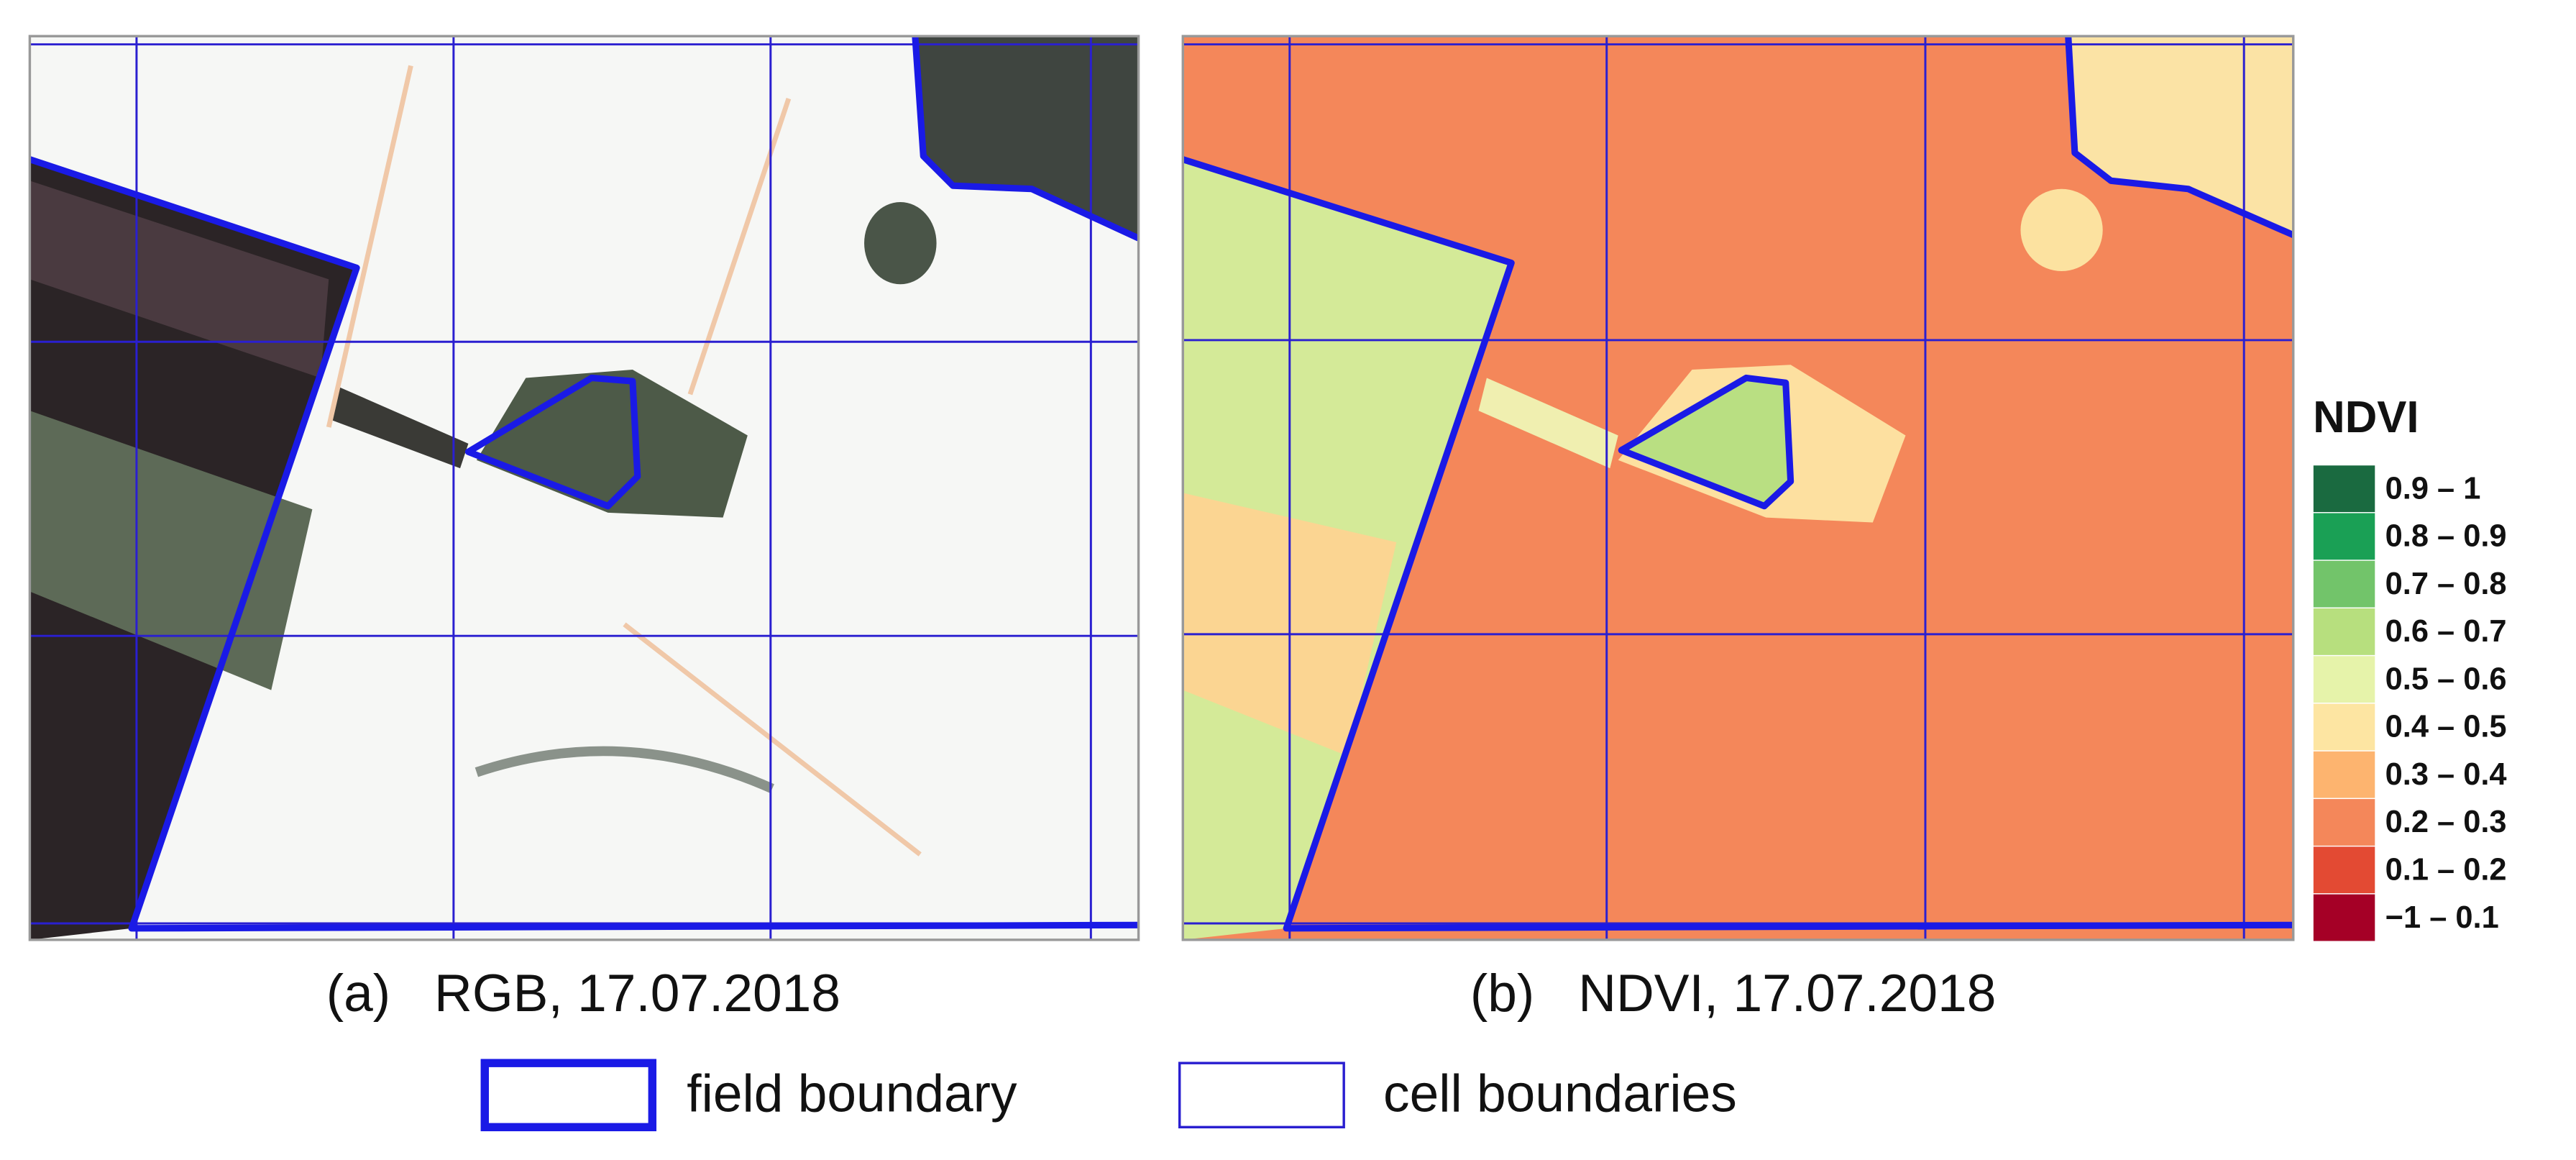 The width and height of the screenshot is (2576, 1160). Describe the element at coordinates (2366, 417) in the screenshot. I see `legend-title: NDVI` at that location.